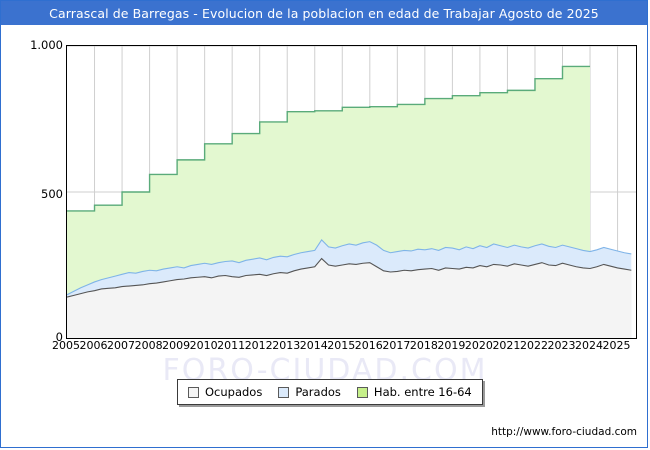 The image size is (650, 450). I want to click on x-tick-2008: 2008, so click(148, 345).